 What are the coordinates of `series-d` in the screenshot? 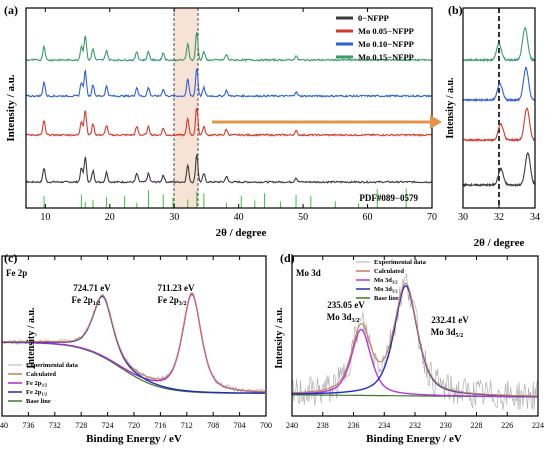 It's located at (414, 342).